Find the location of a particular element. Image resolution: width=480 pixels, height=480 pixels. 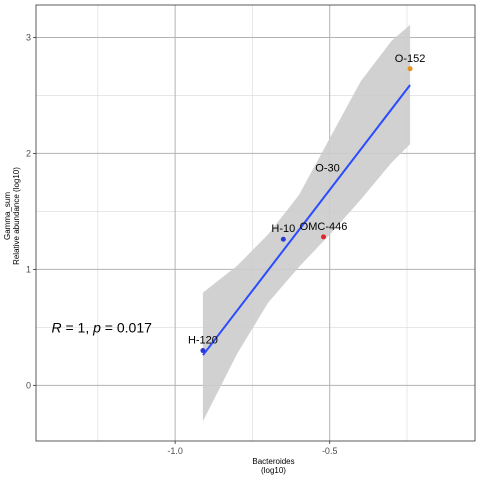

x-tick-label: -1.0 is located at coordinates (175, 451).